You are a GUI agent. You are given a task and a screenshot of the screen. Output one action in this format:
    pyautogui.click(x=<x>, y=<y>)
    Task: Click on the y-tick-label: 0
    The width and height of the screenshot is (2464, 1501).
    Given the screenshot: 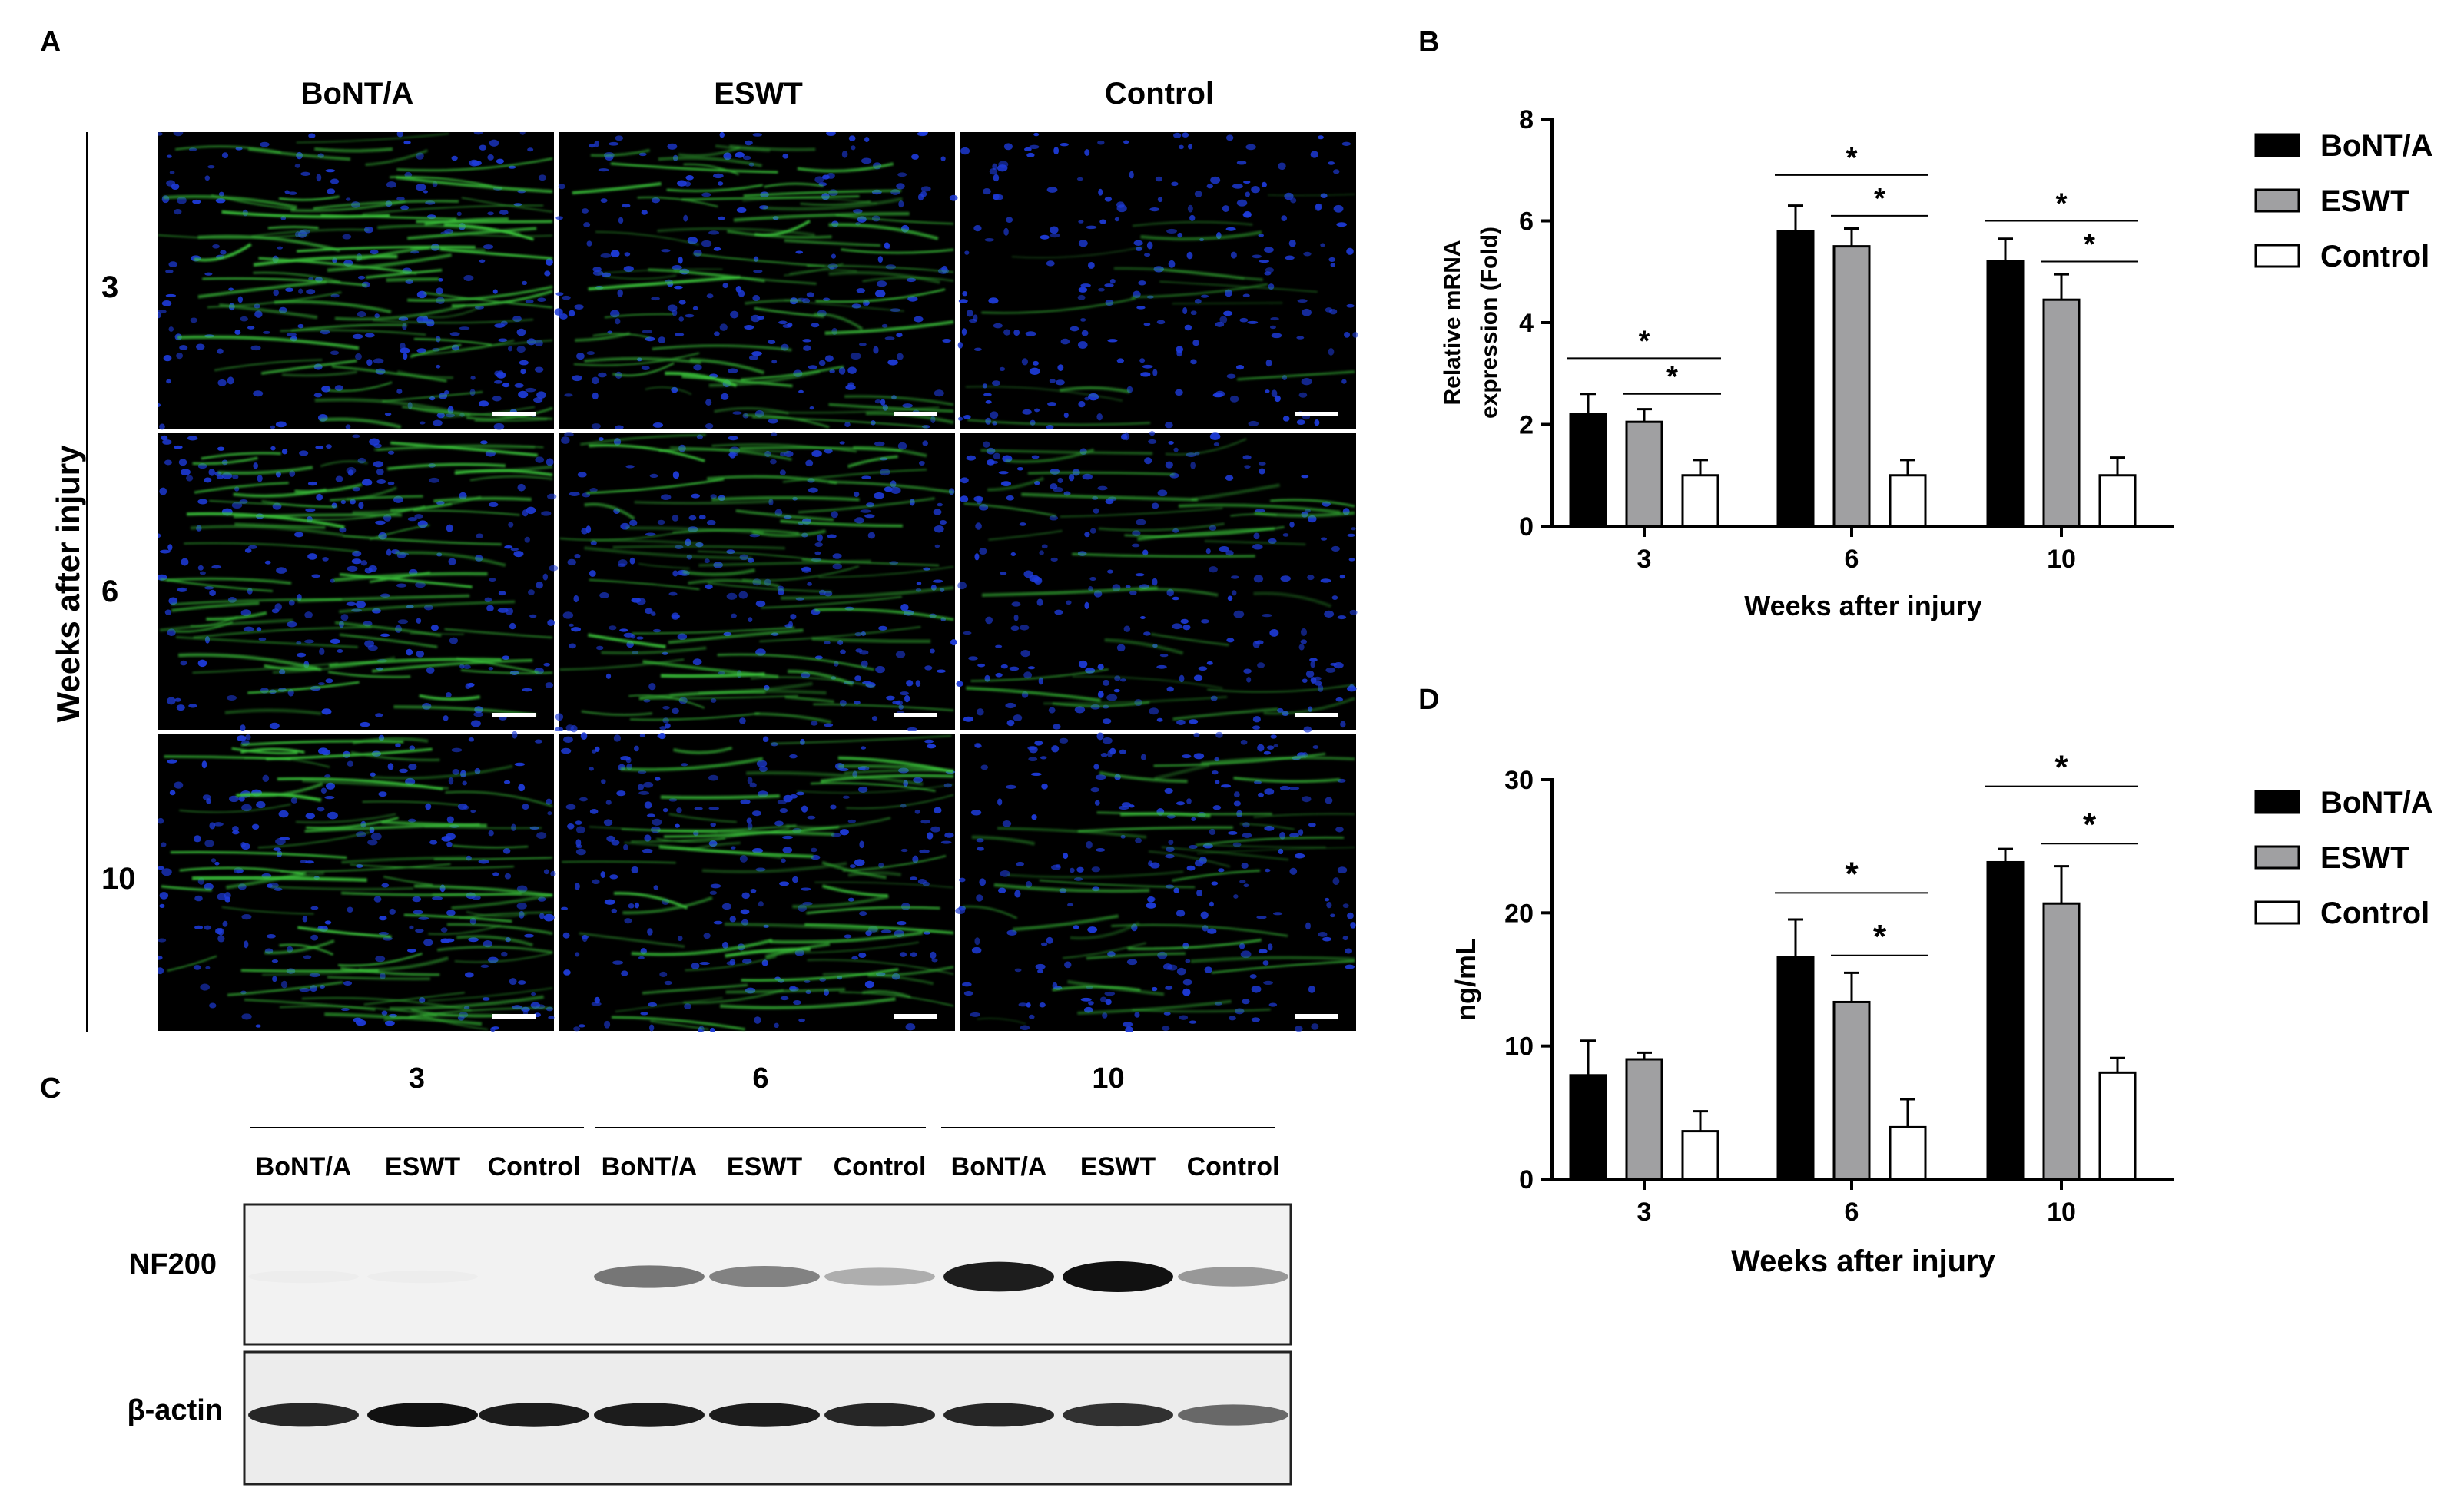 What is the action you would take?
    pyautogui.click(x=1526, y=527)
    